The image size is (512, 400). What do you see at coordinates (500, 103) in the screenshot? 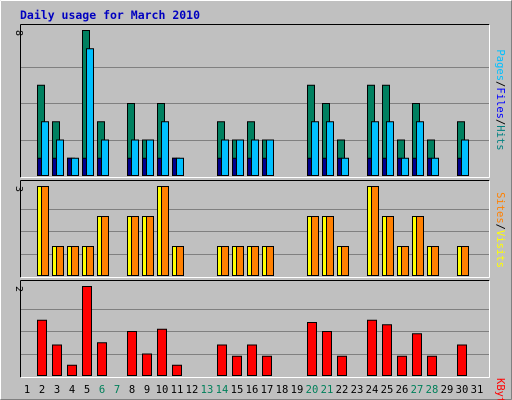
I see `legend-entry-files: Files` at bounding box center [500, 103].